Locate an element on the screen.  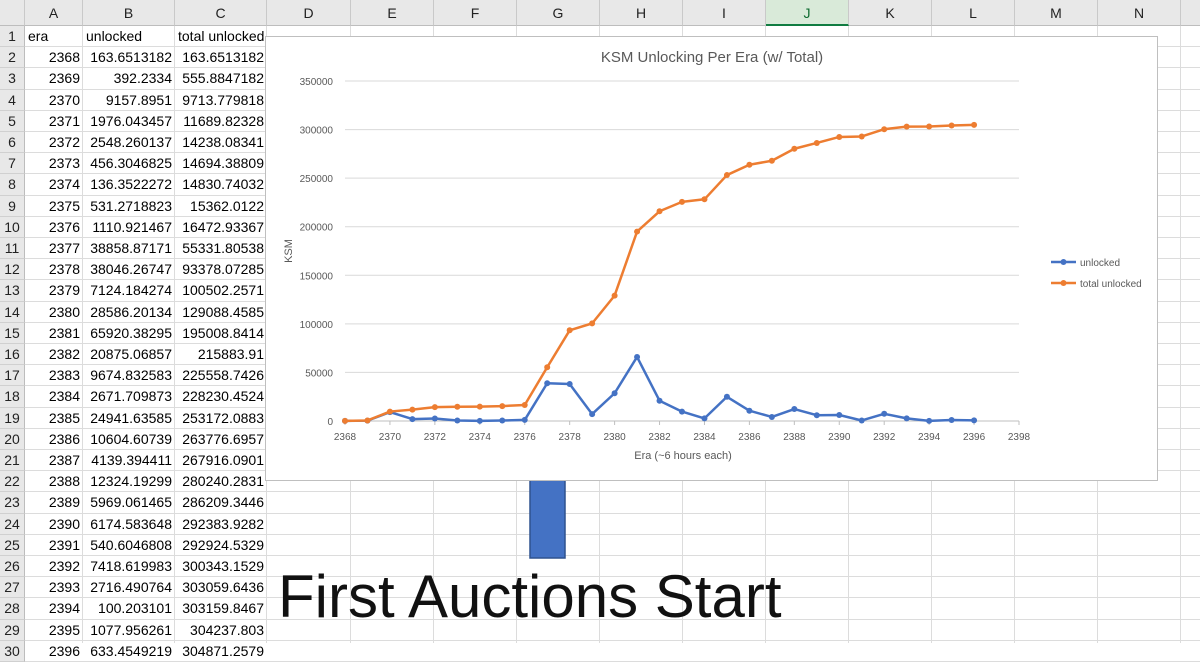
column-header-d: D is located at coordinates (309, 13).